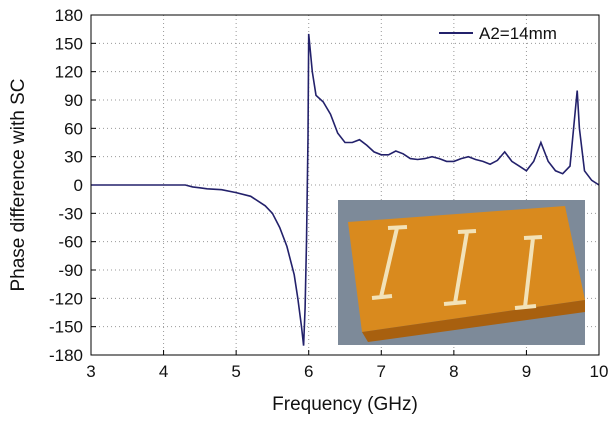 The height and width of the screenshot is (424, 614). Describe the element at coordinates (70, 213) in the screenshot. I see `y-tick-label: -30` at that location.